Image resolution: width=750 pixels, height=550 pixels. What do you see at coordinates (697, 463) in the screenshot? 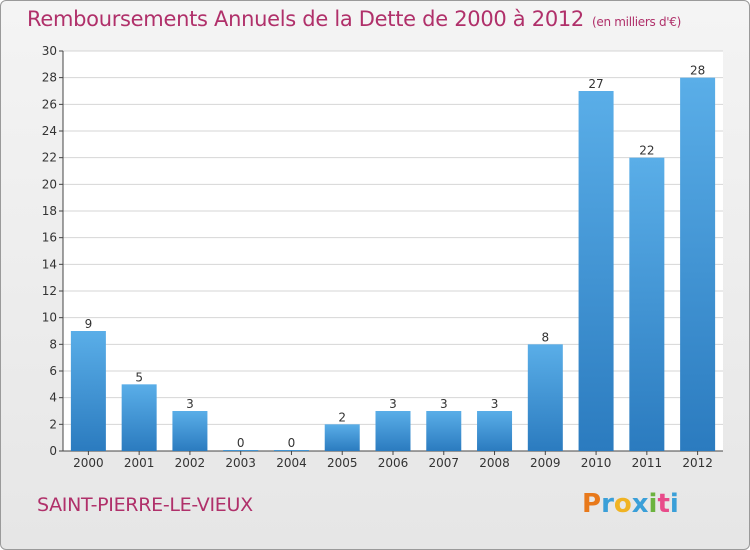
I see `x-tick-label: 2012` at bounding box center [697, 463].